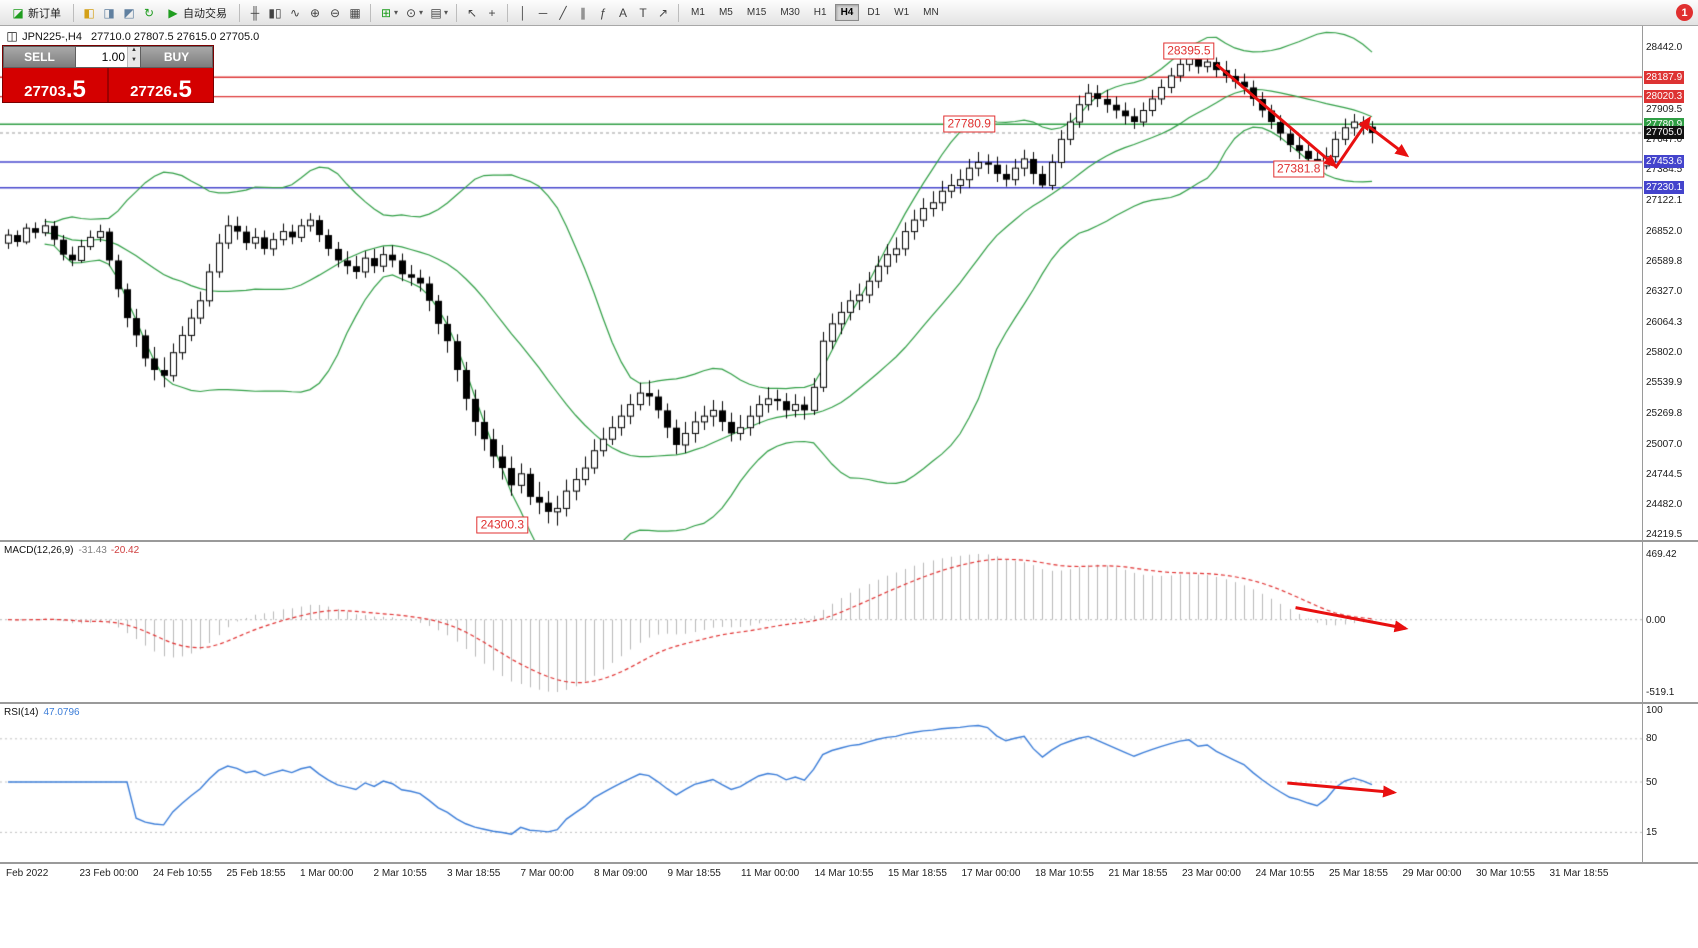 The width and height of the screenshot is (1698, 948). I want to click on sell-price: 27703 .5, so click(56, 85).